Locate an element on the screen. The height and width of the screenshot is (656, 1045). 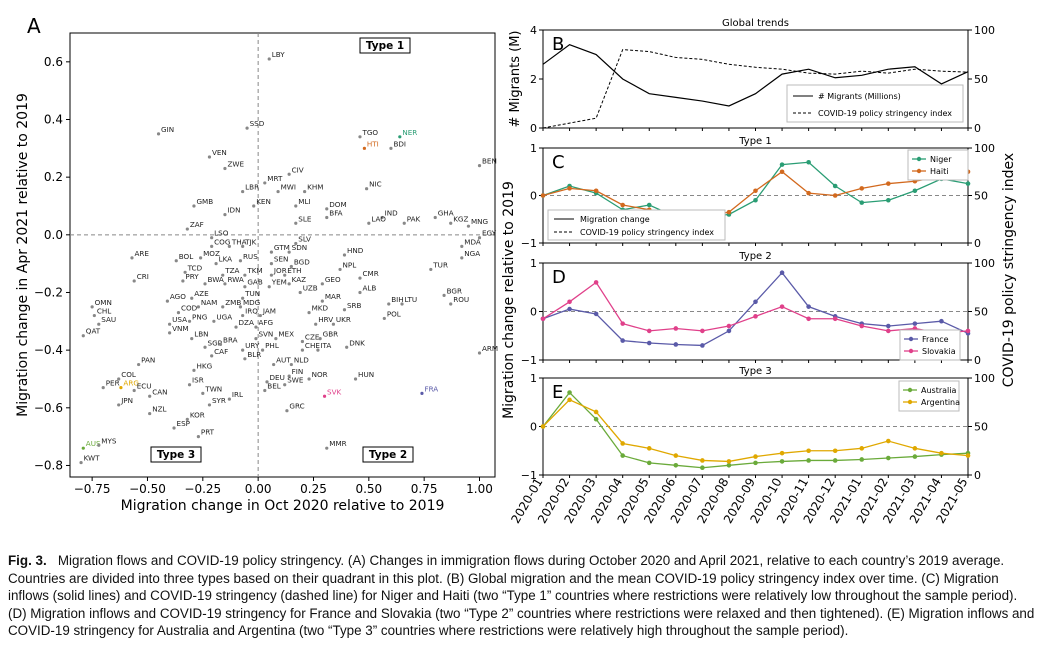
scatter-point-label: HRV is located at coordinates (325, 319).